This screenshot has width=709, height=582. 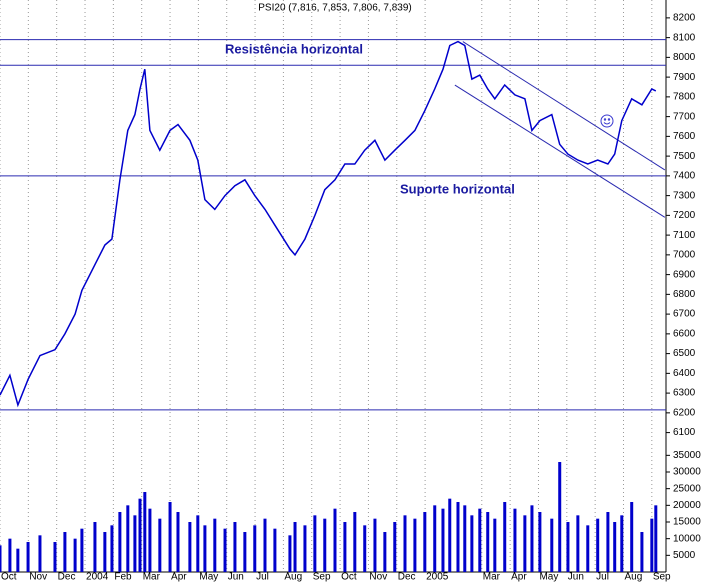 What do you see at coordinates (684, 176) in the screenshot?
I see `y-tick-label: 7400` at bounding box center [684, 176].